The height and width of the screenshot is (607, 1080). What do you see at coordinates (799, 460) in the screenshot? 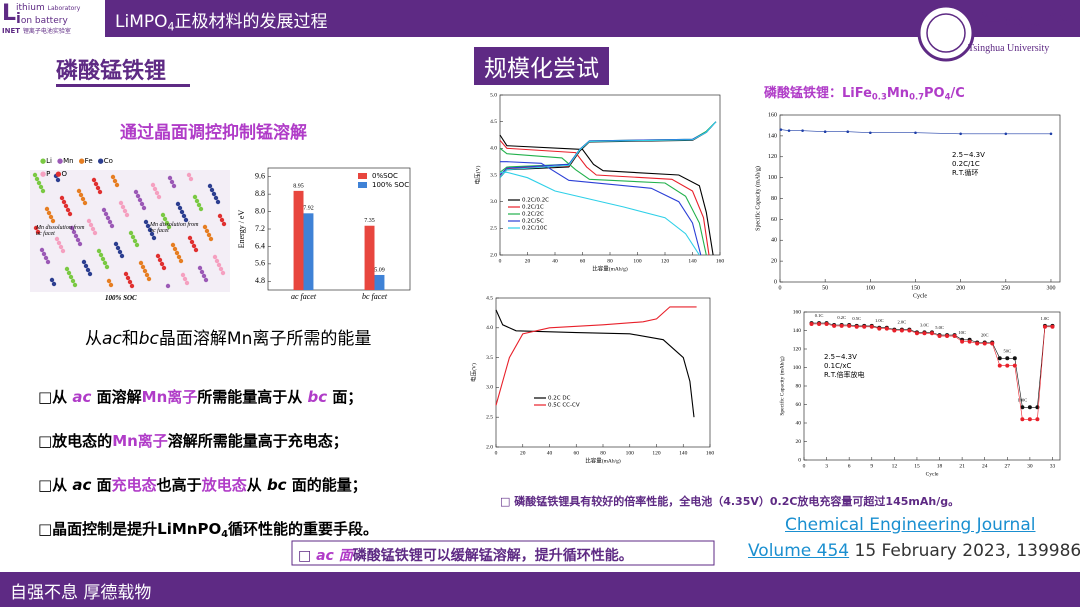
I see `y-tick-label: 0` at bounding box center [799, 460].